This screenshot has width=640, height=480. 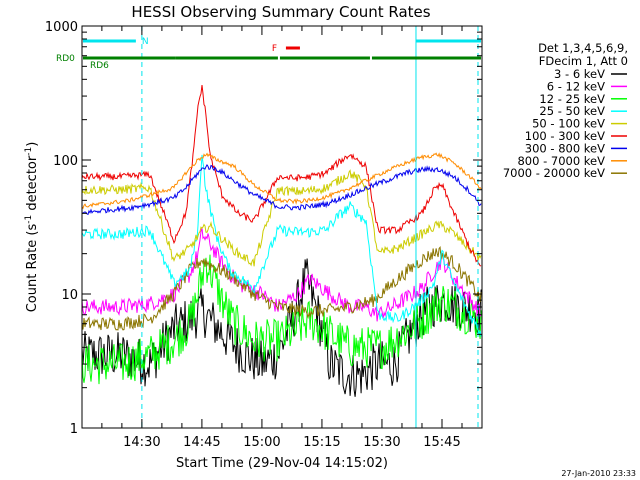 What do you see at coordinates (554, 173) in the screenshot?
I see `legend-entry-label: 7000 - 20000 keV` at bounding box center [554, 173].